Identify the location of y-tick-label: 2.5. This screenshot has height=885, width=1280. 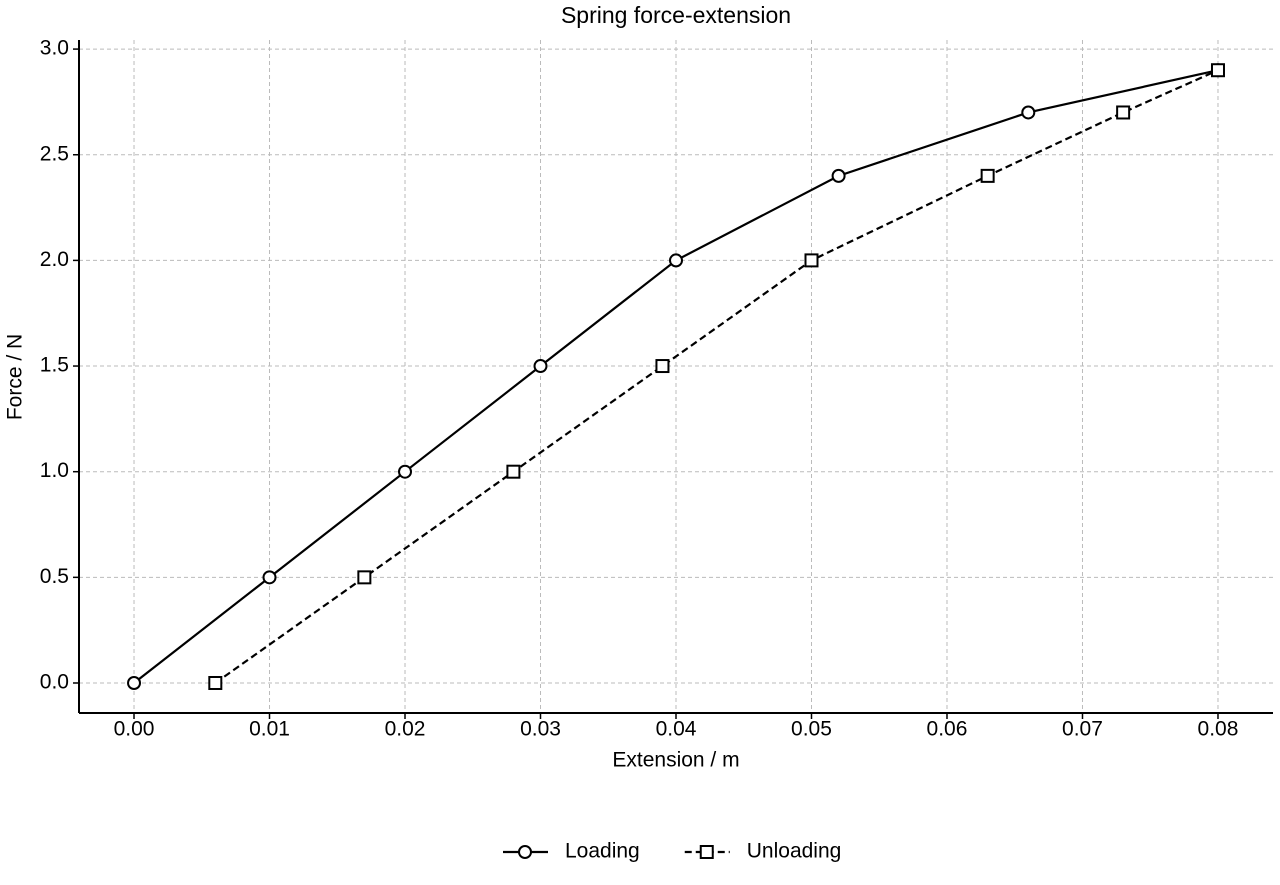
(54, 153).